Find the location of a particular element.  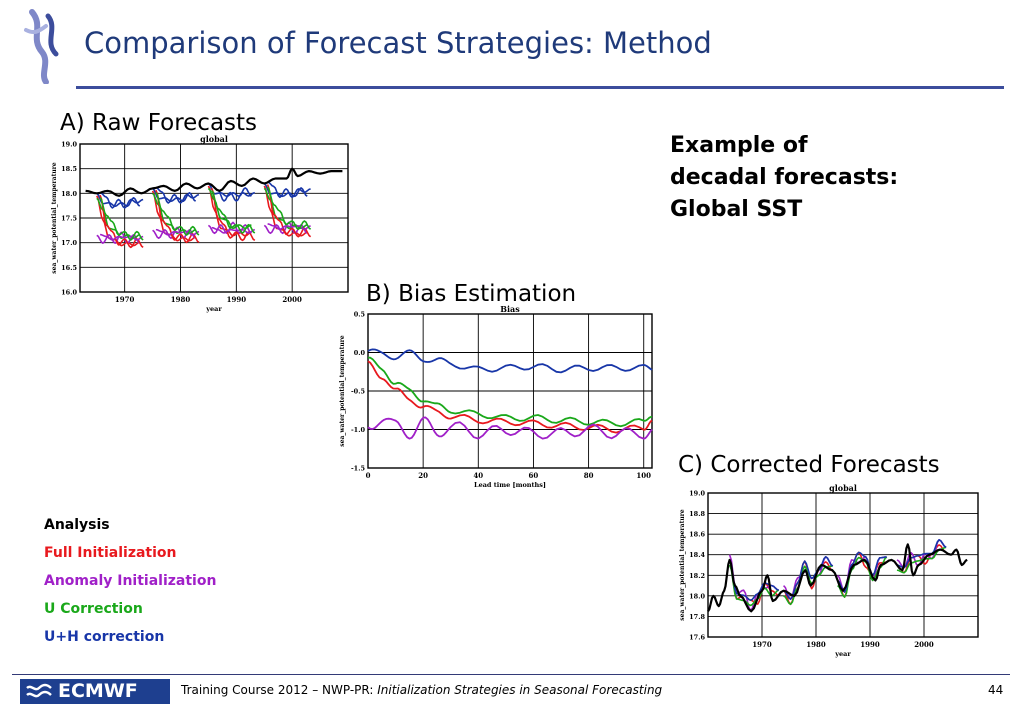

raw-chart-title: global is located at coordinates (214, 139).